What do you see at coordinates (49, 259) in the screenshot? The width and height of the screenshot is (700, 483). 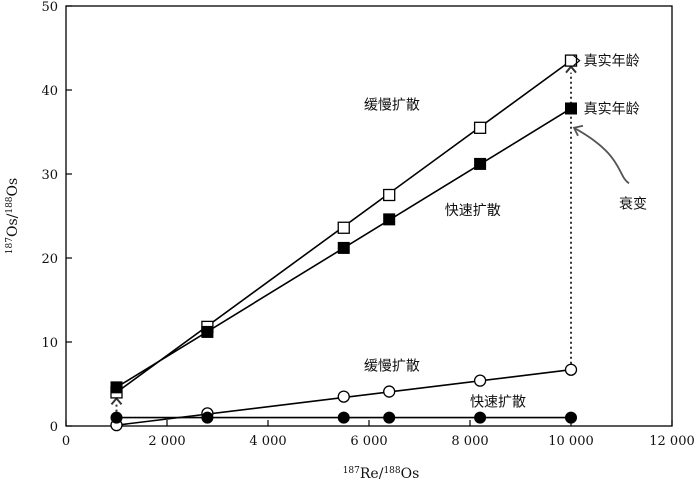 I see `y-tick-label: 20` at bounding box center [49, 259].